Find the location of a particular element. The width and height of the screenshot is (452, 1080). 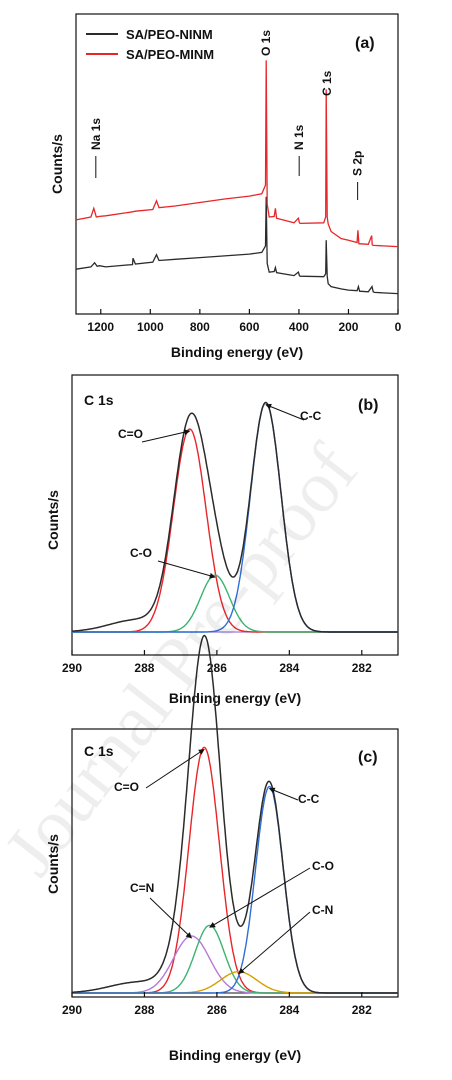

x-tick-label: 600 is located at coordinates (249, 327).